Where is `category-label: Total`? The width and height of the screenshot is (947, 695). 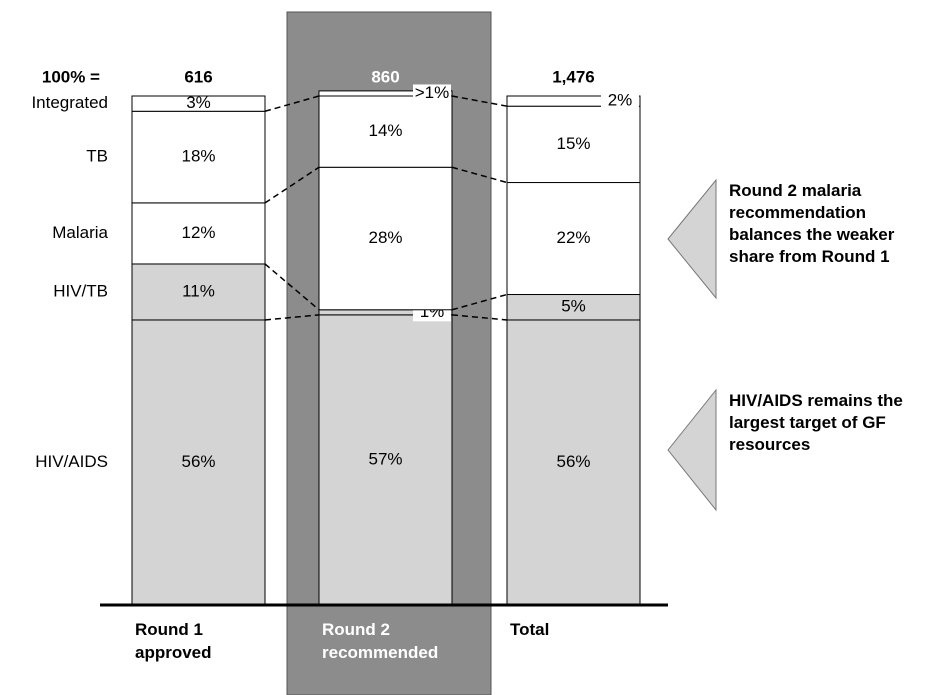
category-label: Total is located at coordinates (530, 629).